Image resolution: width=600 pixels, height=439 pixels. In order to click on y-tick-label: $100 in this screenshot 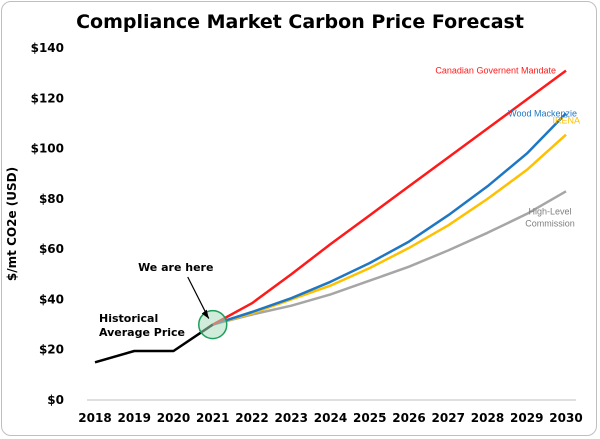, I will do `click(47, 149)`.